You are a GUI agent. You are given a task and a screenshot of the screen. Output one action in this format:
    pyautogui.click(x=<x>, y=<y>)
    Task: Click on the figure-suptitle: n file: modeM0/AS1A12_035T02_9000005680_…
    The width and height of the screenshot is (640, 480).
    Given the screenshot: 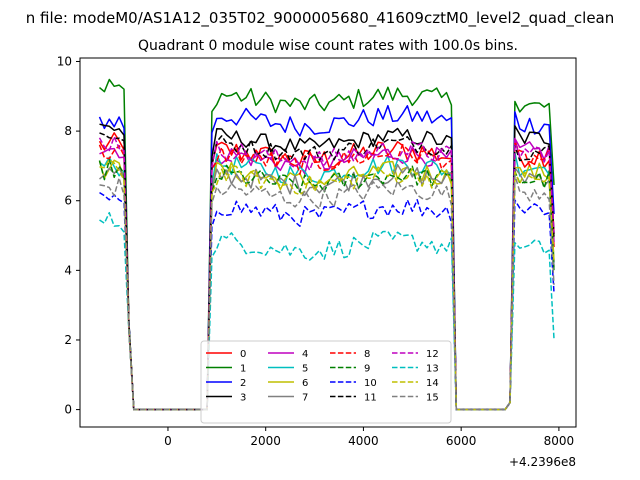 What is the action you would take?
    pyautogui.click(x=320, y=18)
    